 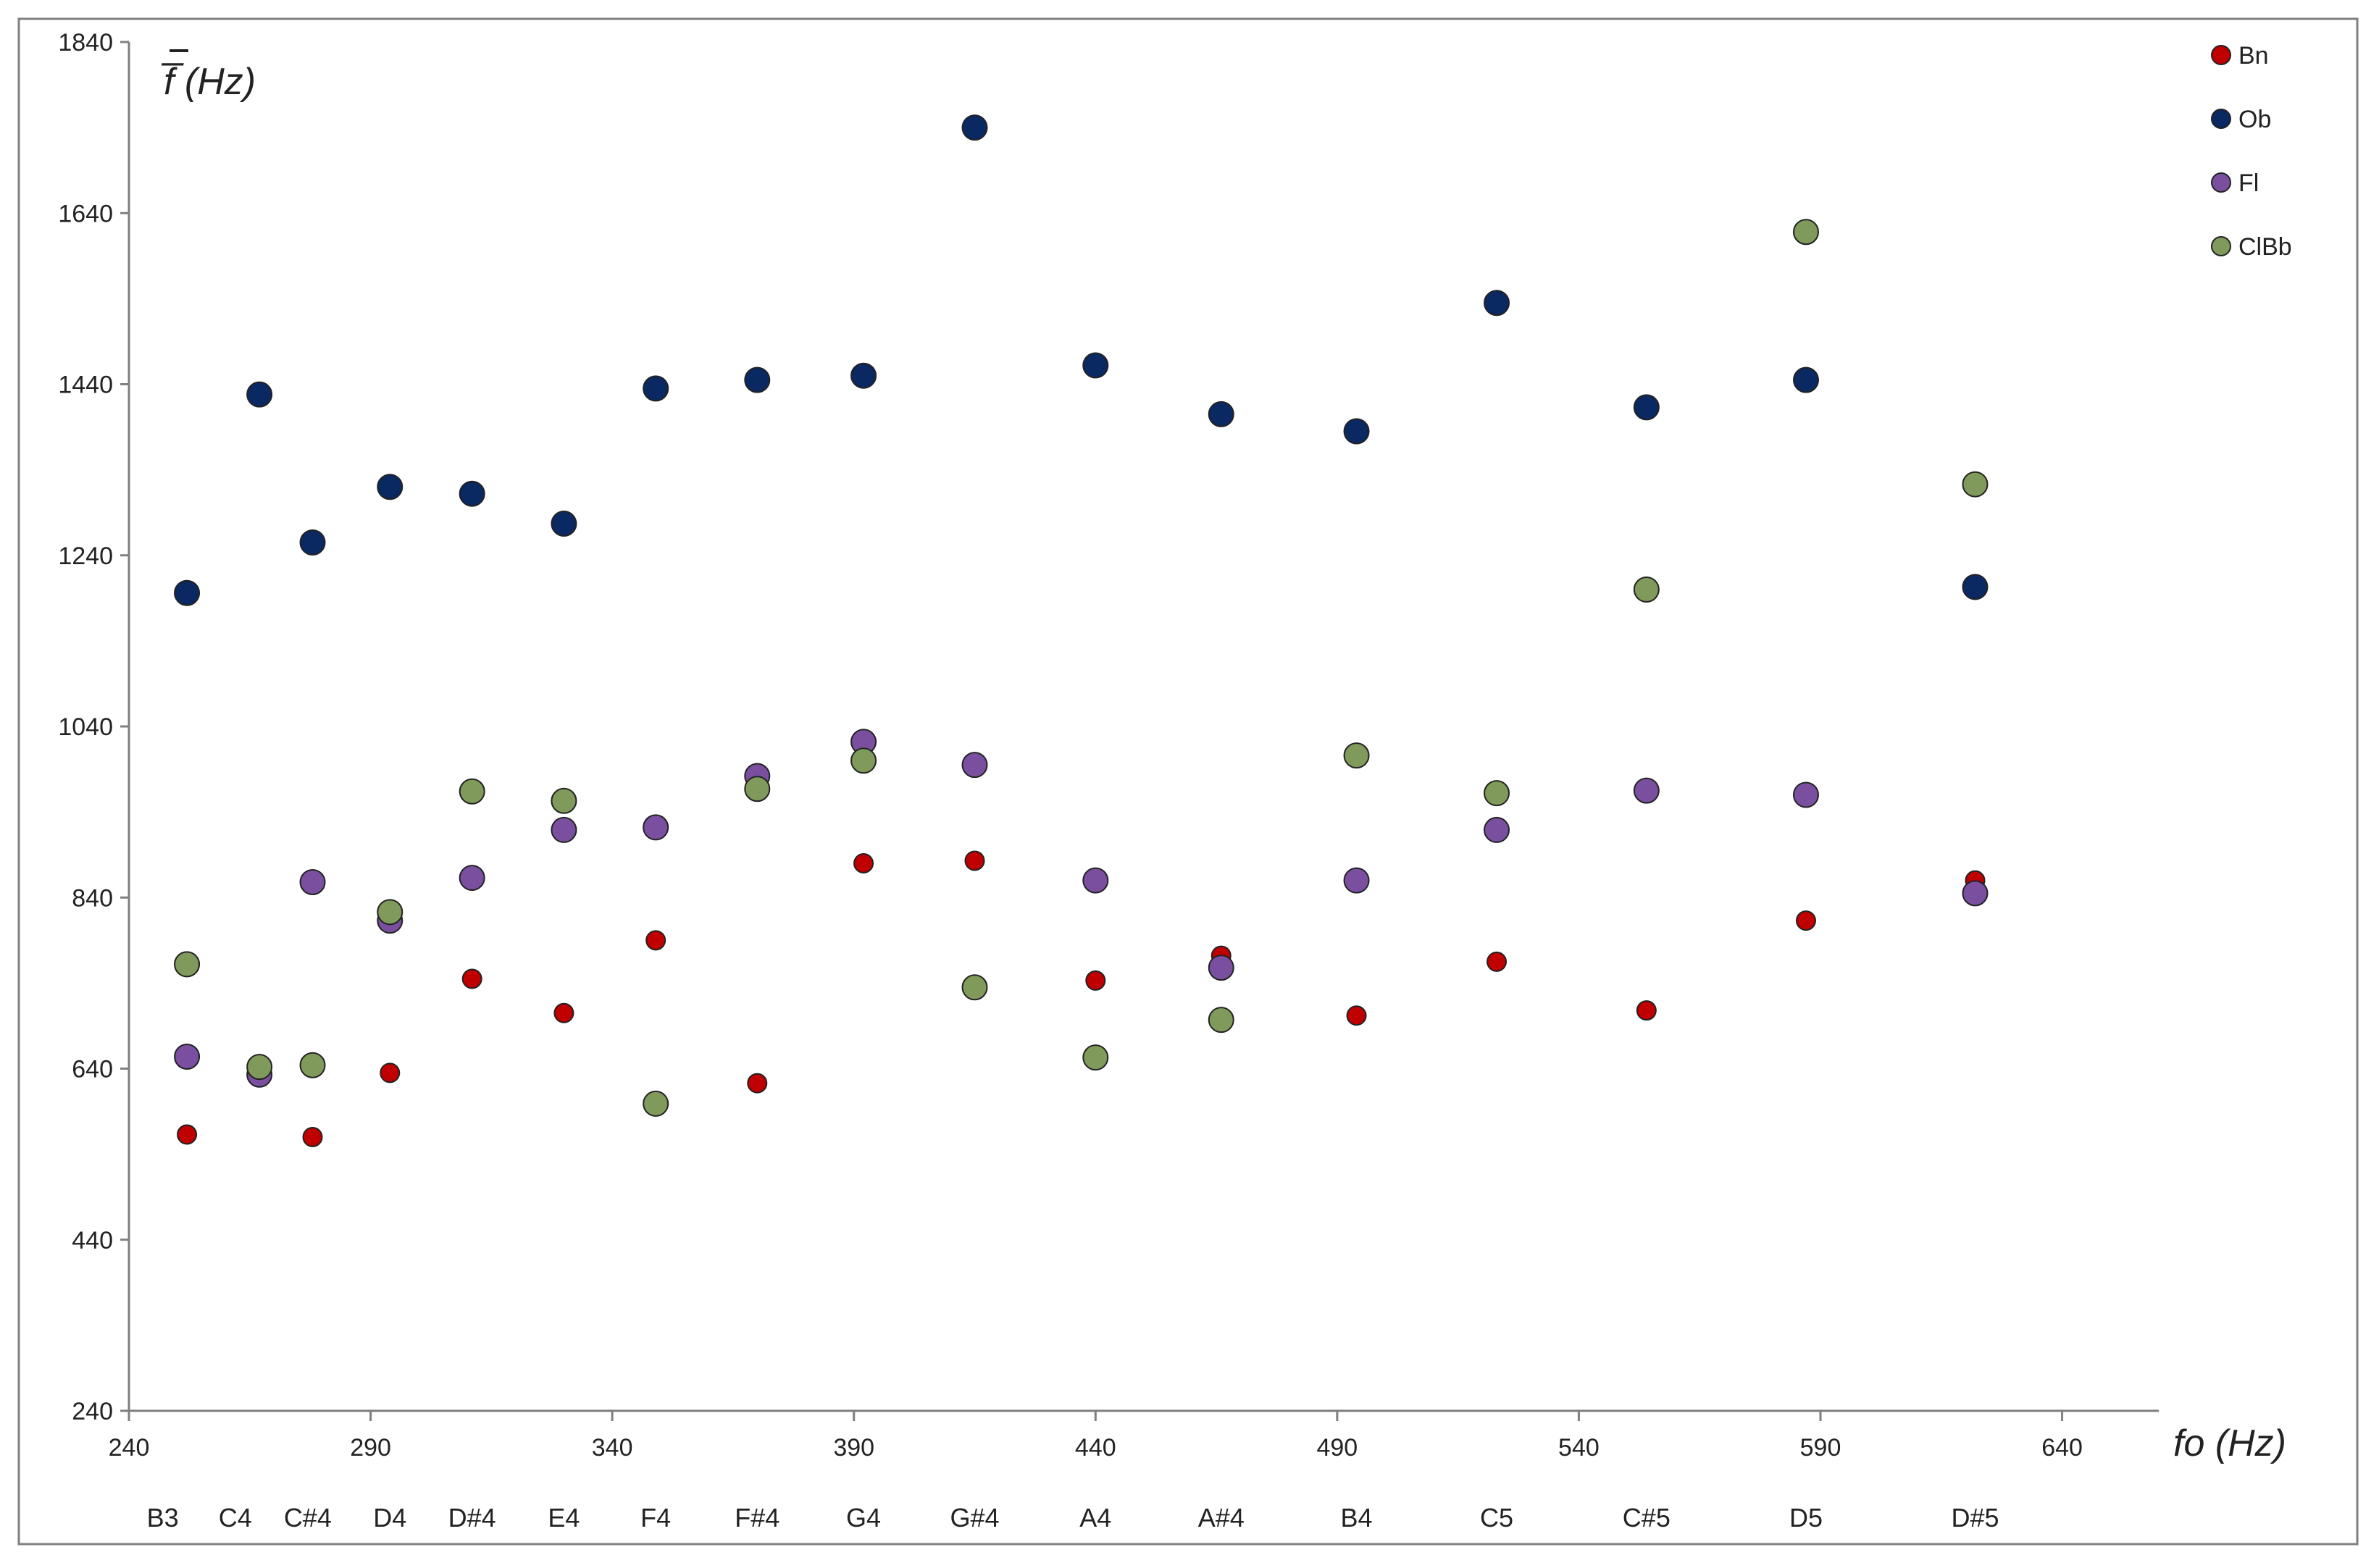 What do you see at coordinates (235, 1518) in the screenshot?
I see `note-label: C4` at bounding box center [235, 1518].